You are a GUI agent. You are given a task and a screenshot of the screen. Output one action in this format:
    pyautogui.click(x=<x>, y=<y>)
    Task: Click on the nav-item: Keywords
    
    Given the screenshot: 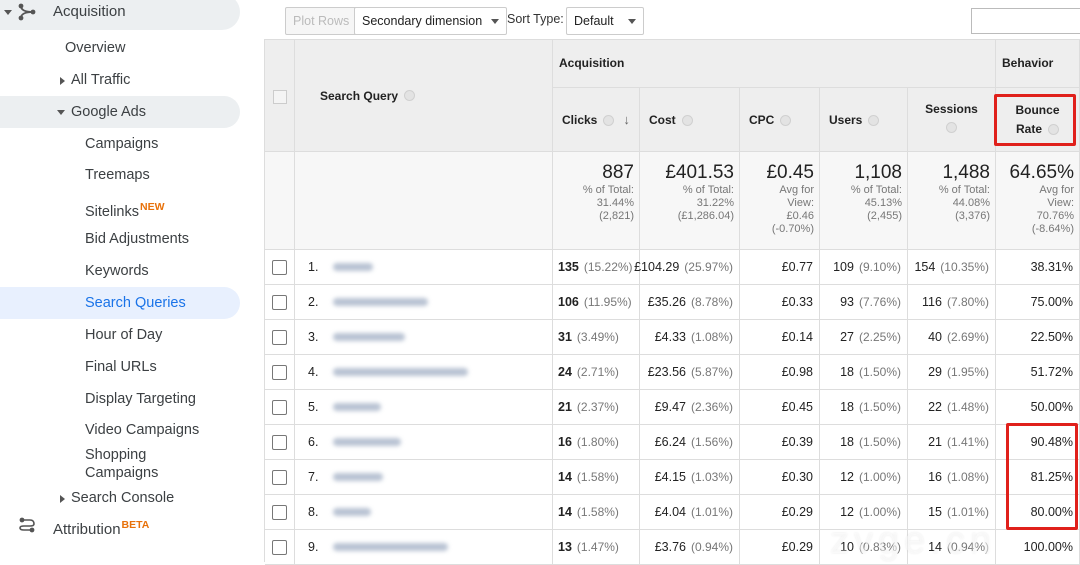 What is the action you would take?
    pyautogui.click(x=117, y=271)
    